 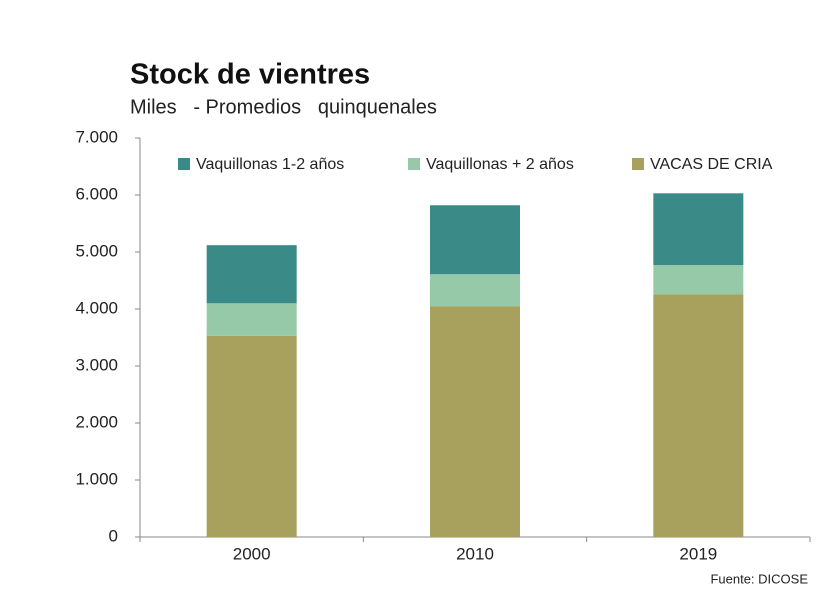 I want to click on x-tick-label: 2010, so click(x=475, y=553).